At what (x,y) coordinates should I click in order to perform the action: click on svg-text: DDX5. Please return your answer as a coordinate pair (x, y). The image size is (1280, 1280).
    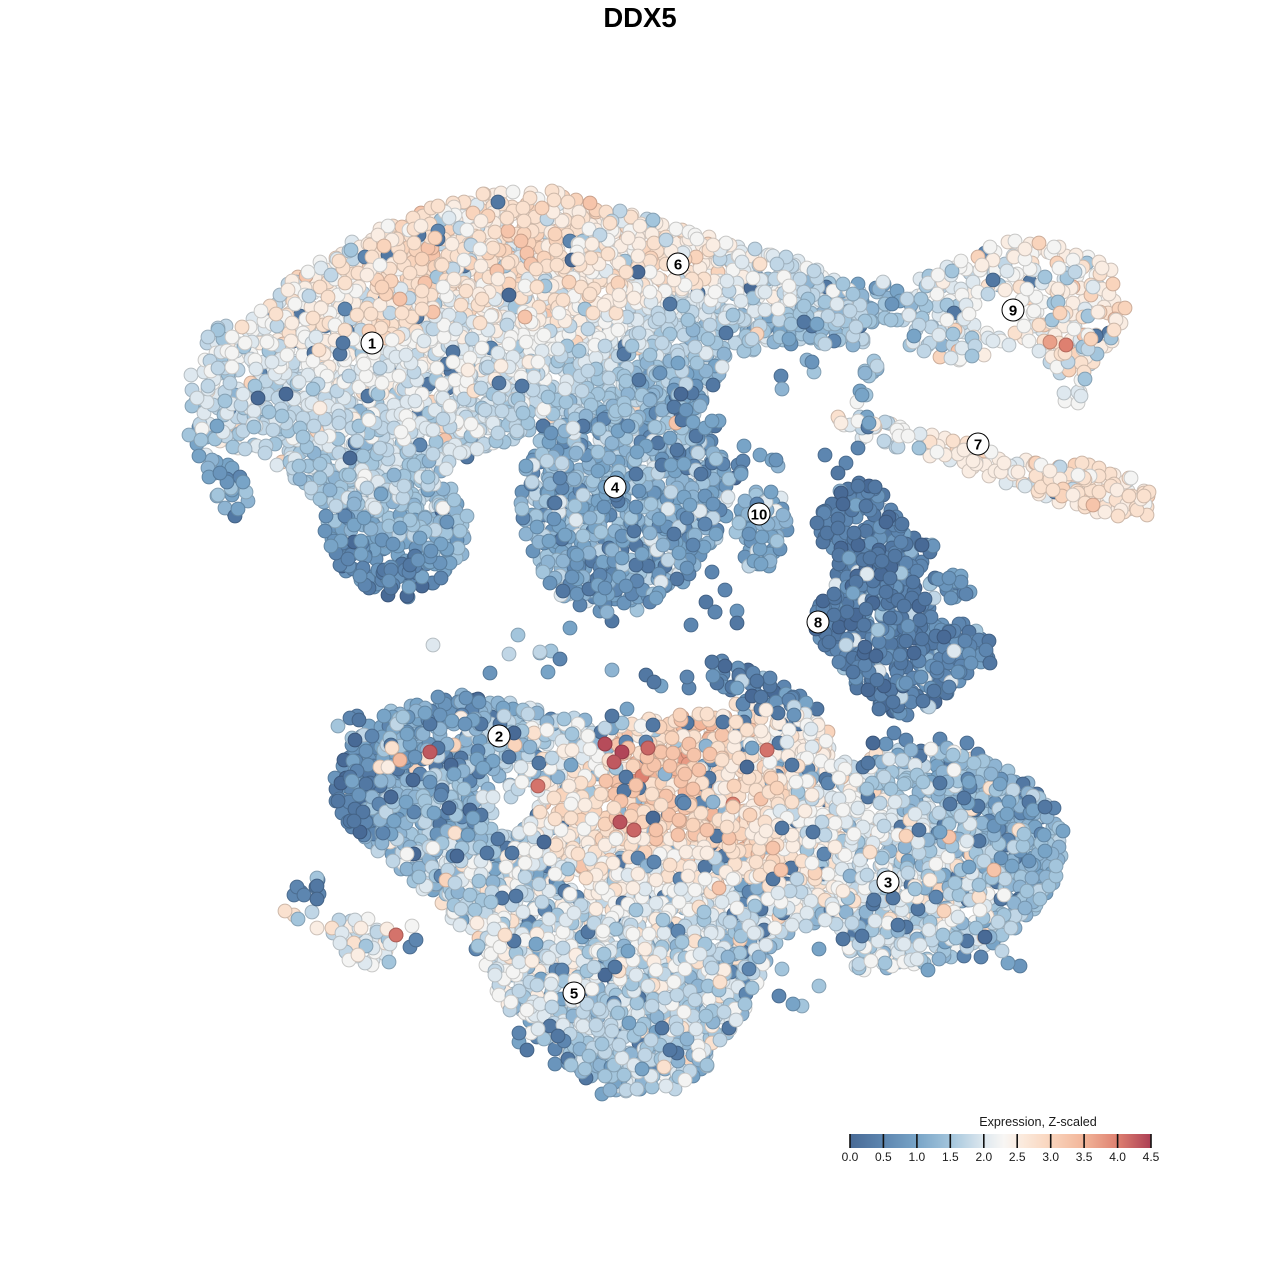
    Looking at the image, I should click on (639, 17).